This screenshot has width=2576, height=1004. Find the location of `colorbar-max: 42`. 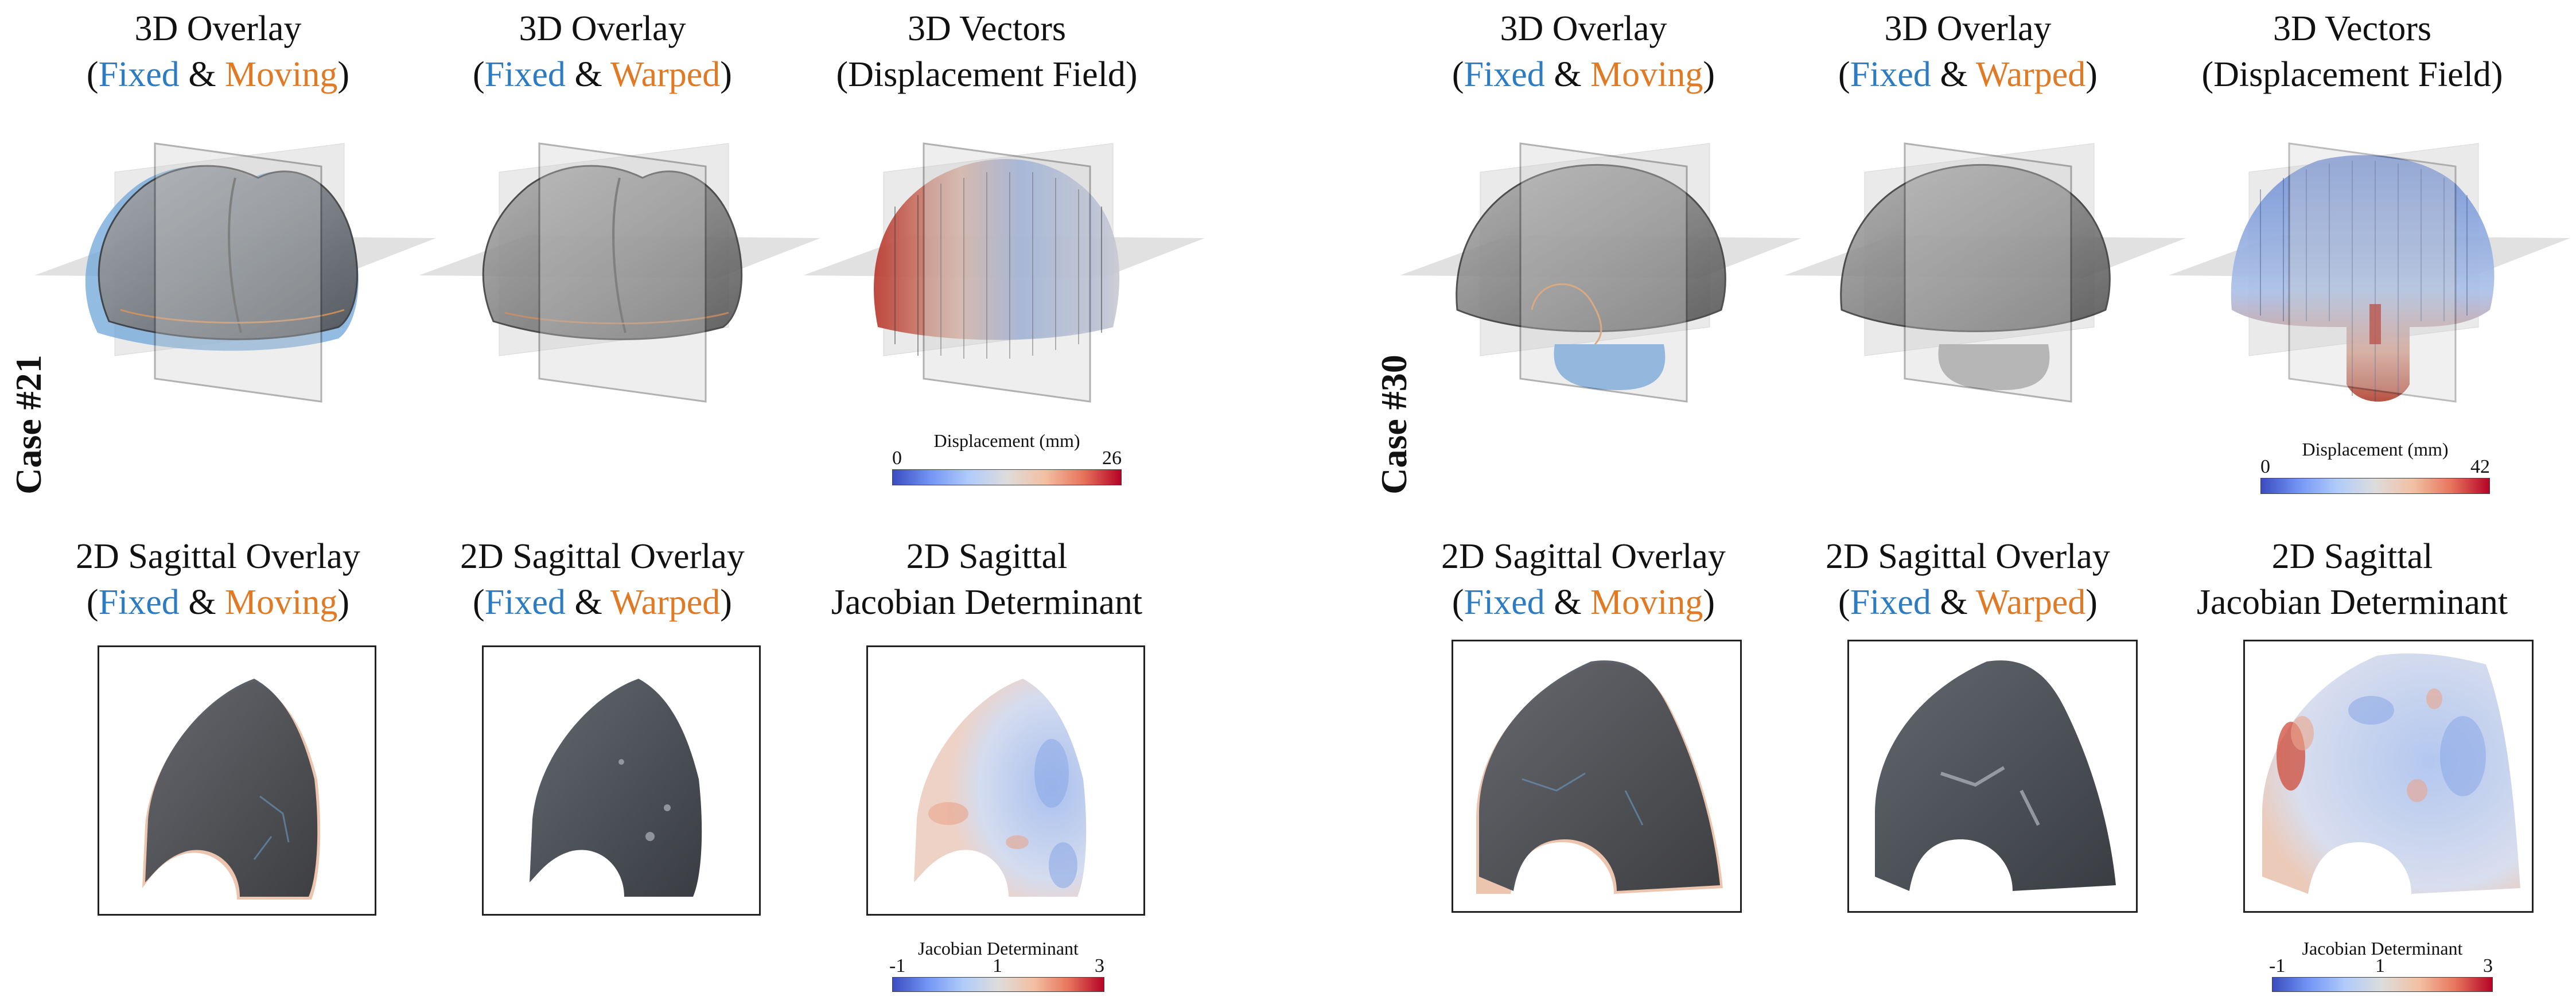

colorbar-max: 42 is located at coordinates (2480, 467).